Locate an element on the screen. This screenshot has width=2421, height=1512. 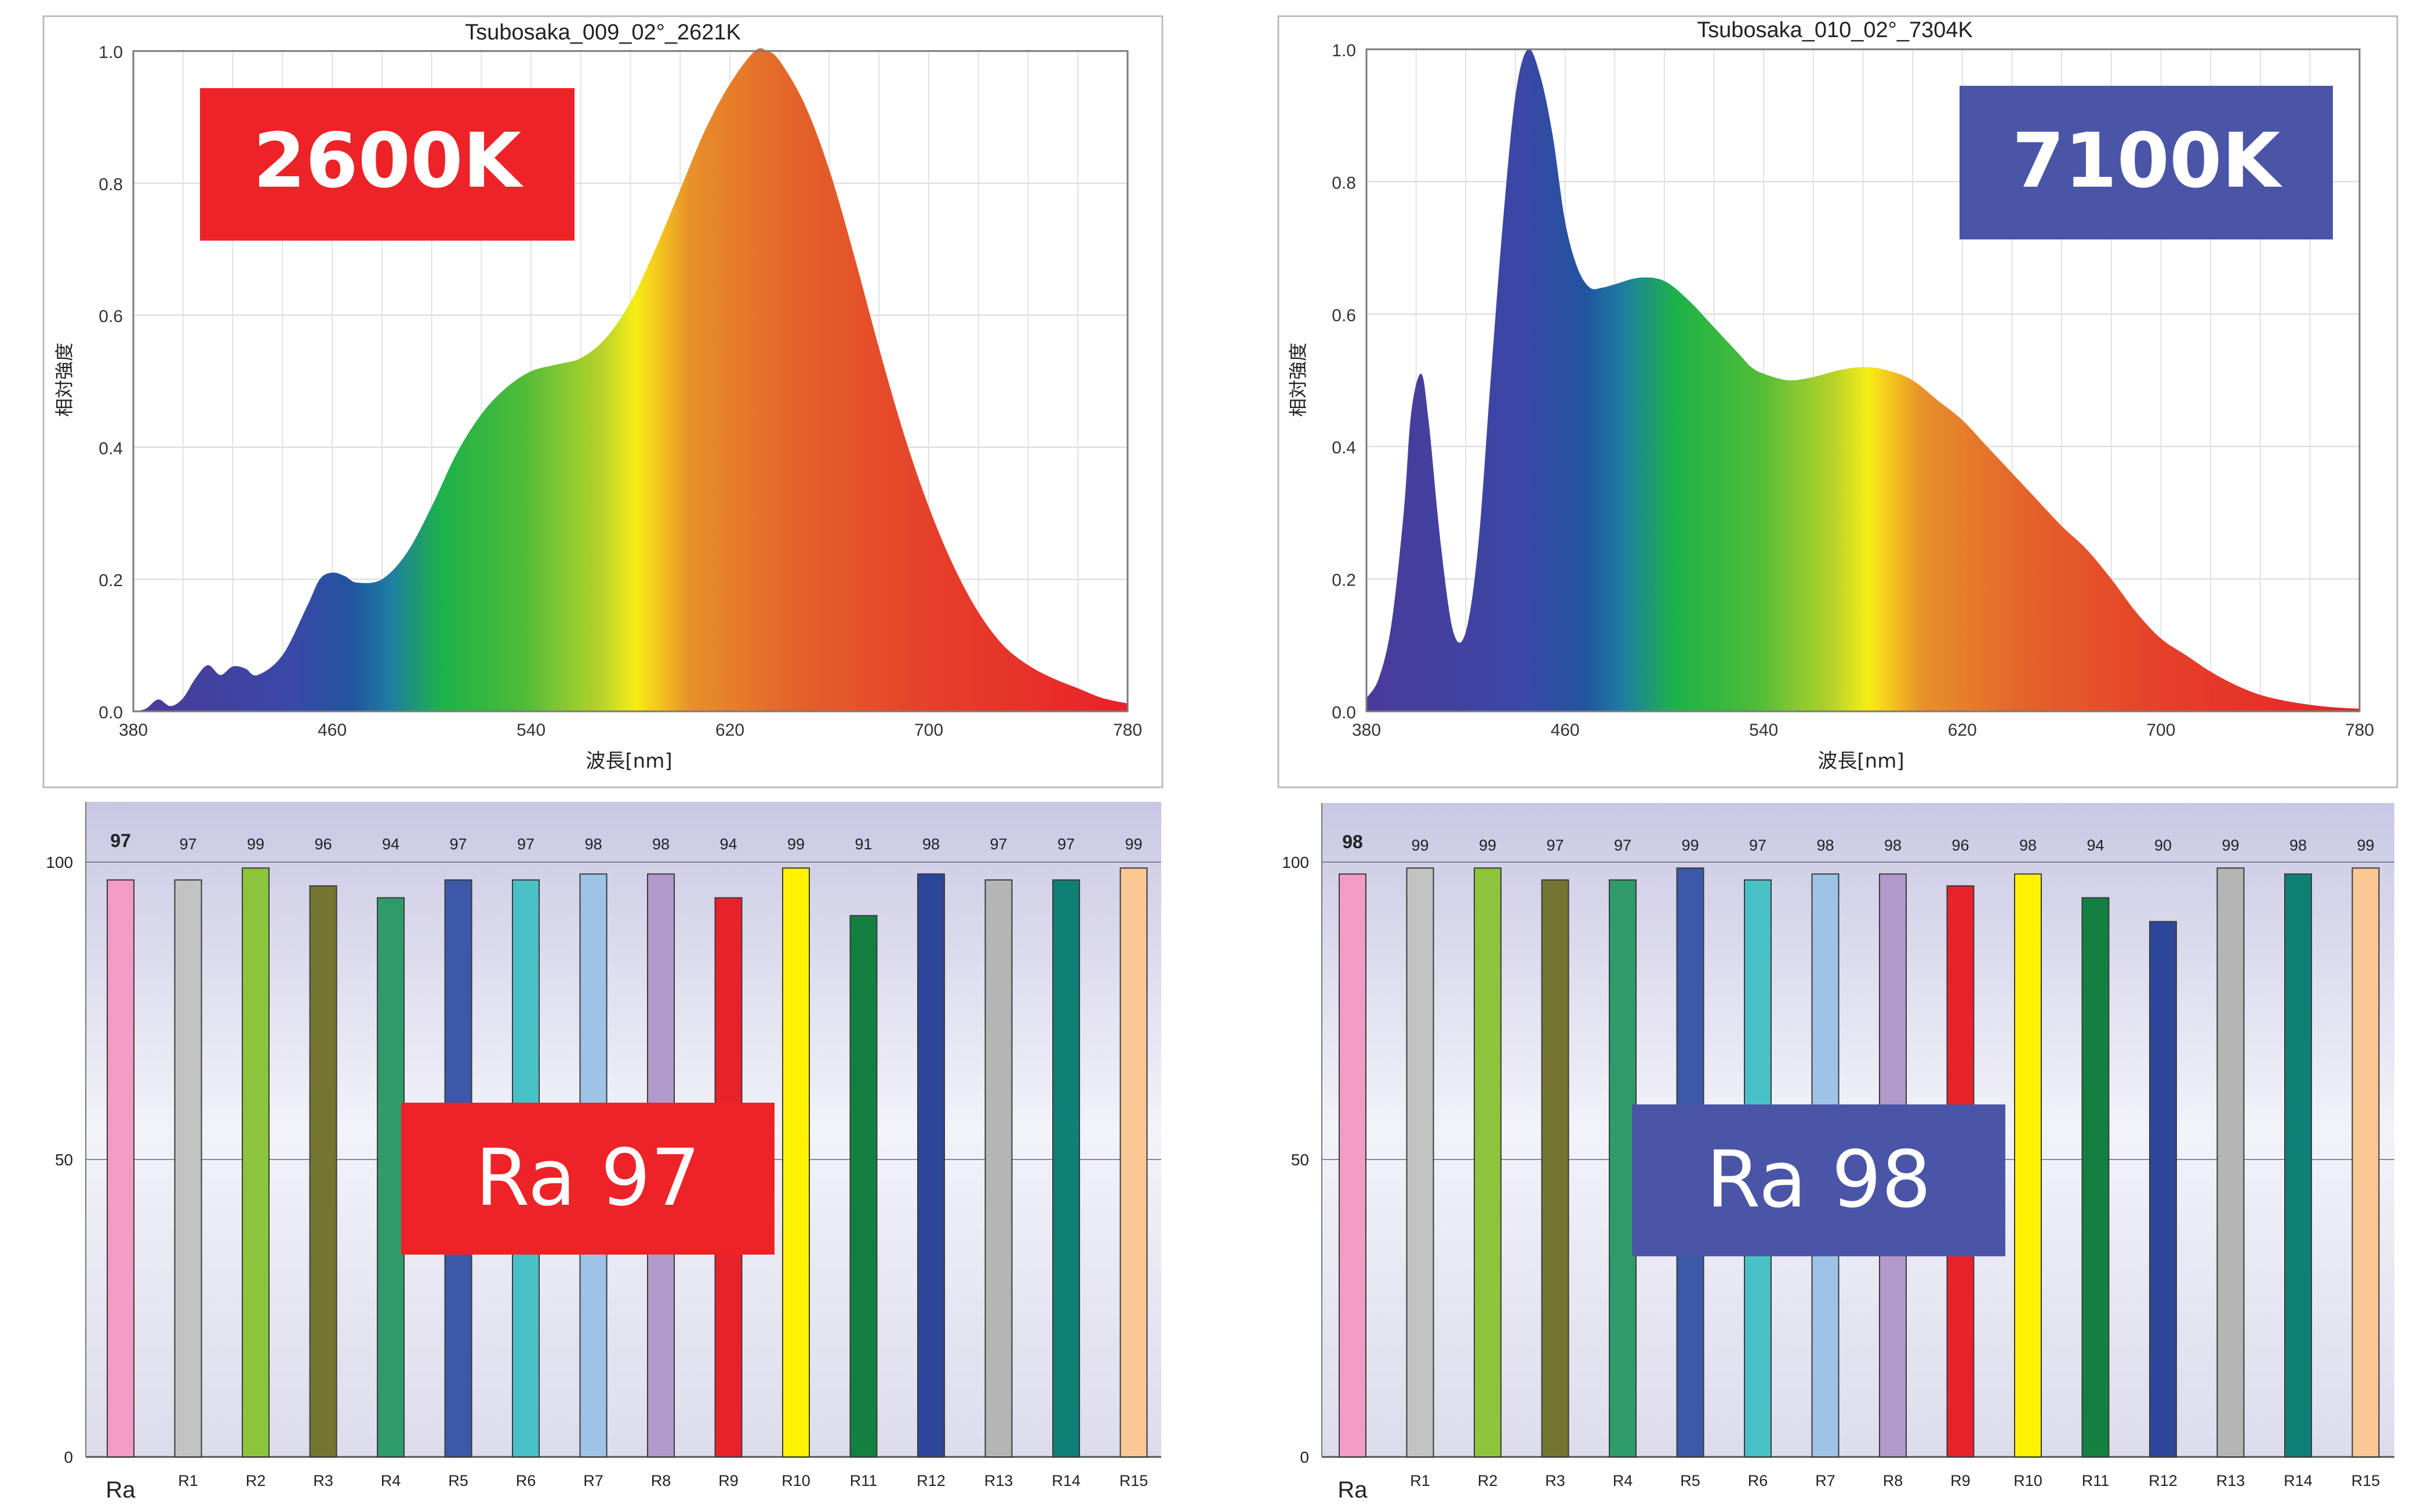
category-label: R2 is located at coordinates (256, 1480).